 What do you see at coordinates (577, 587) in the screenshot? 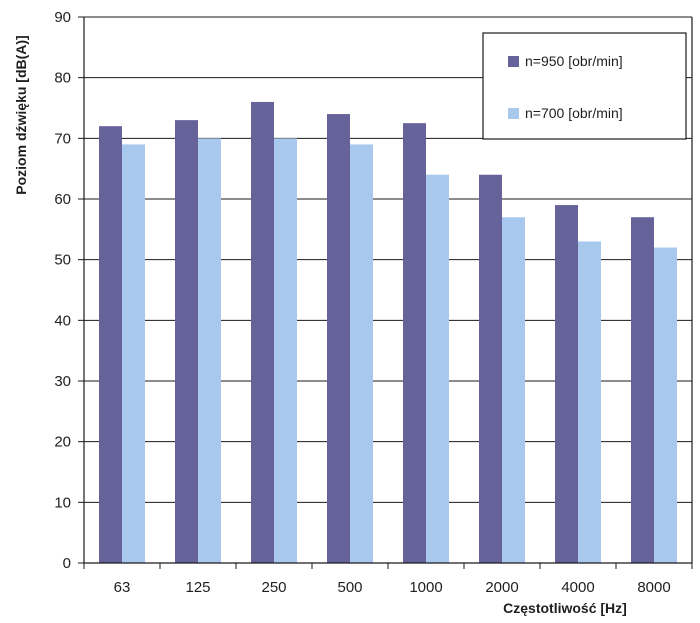
I see `x-tick-label-4000: 4000` at bounding box center [577, 587].